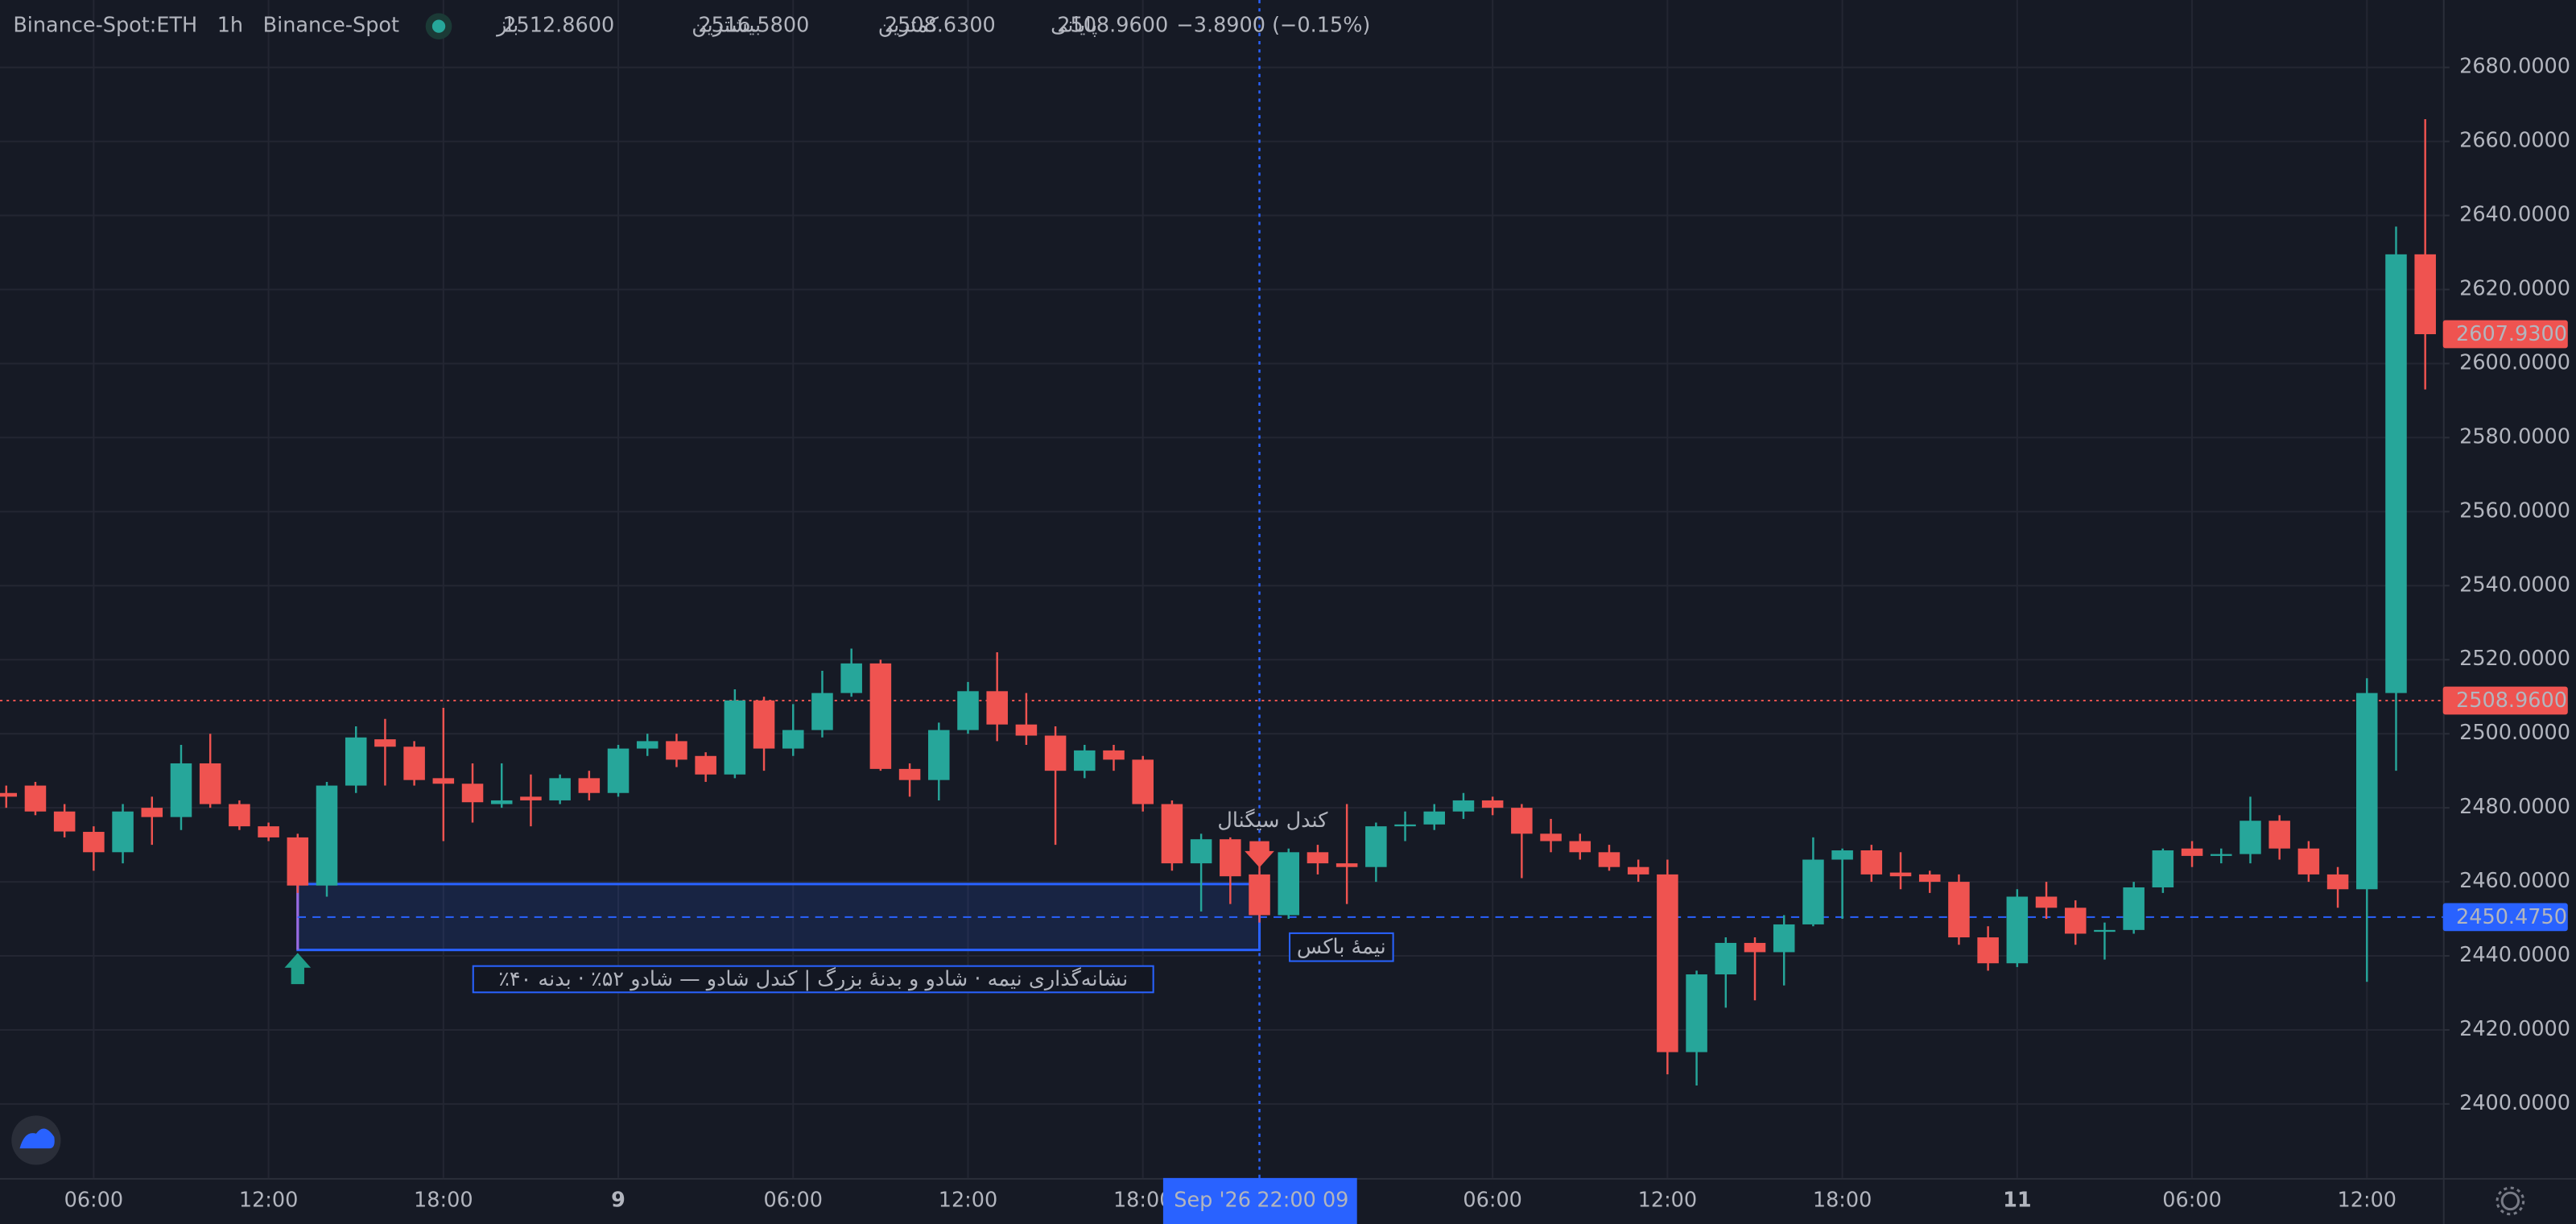 Image resolution: width=2576 pixels, height=1224 pixels. Describe the element at coordinates (2511, 334) in the screenshot. I see `price-label: 2607.9300` at that location.